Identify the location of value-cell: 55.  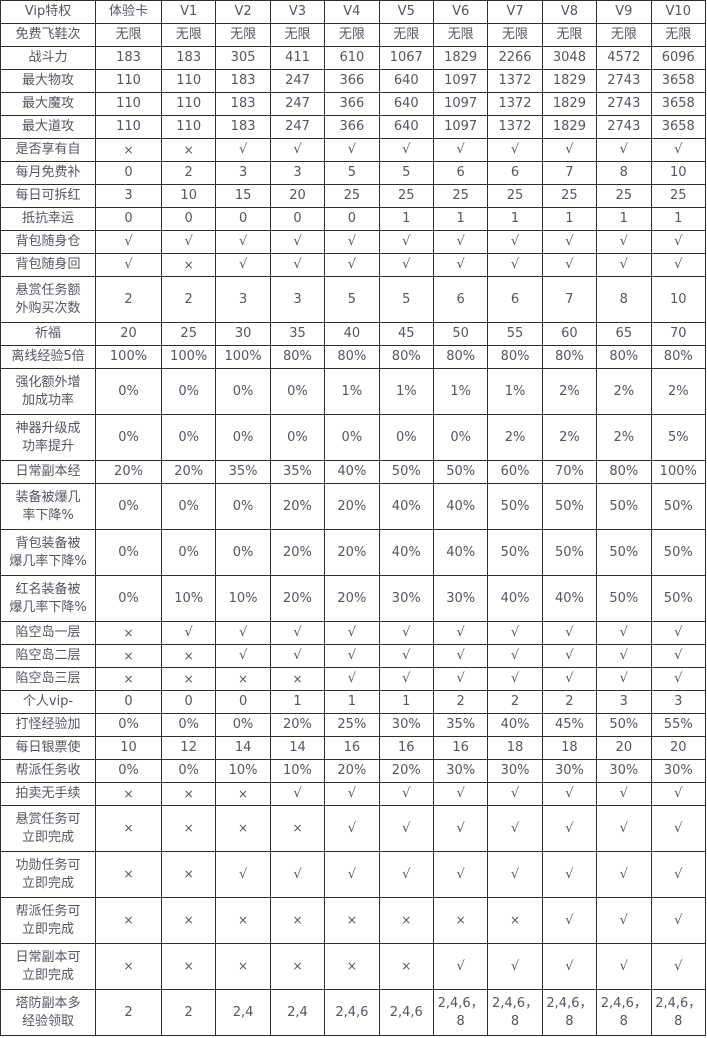
(515, 334).